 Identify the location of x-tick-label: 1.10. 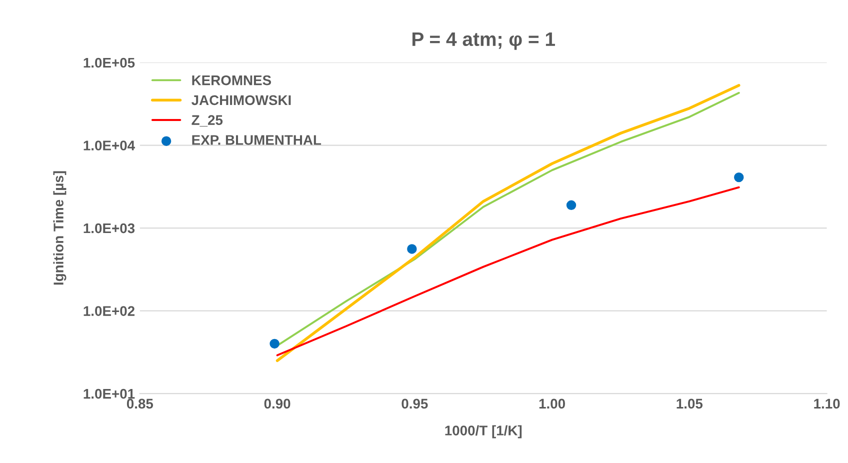
(827, 403).